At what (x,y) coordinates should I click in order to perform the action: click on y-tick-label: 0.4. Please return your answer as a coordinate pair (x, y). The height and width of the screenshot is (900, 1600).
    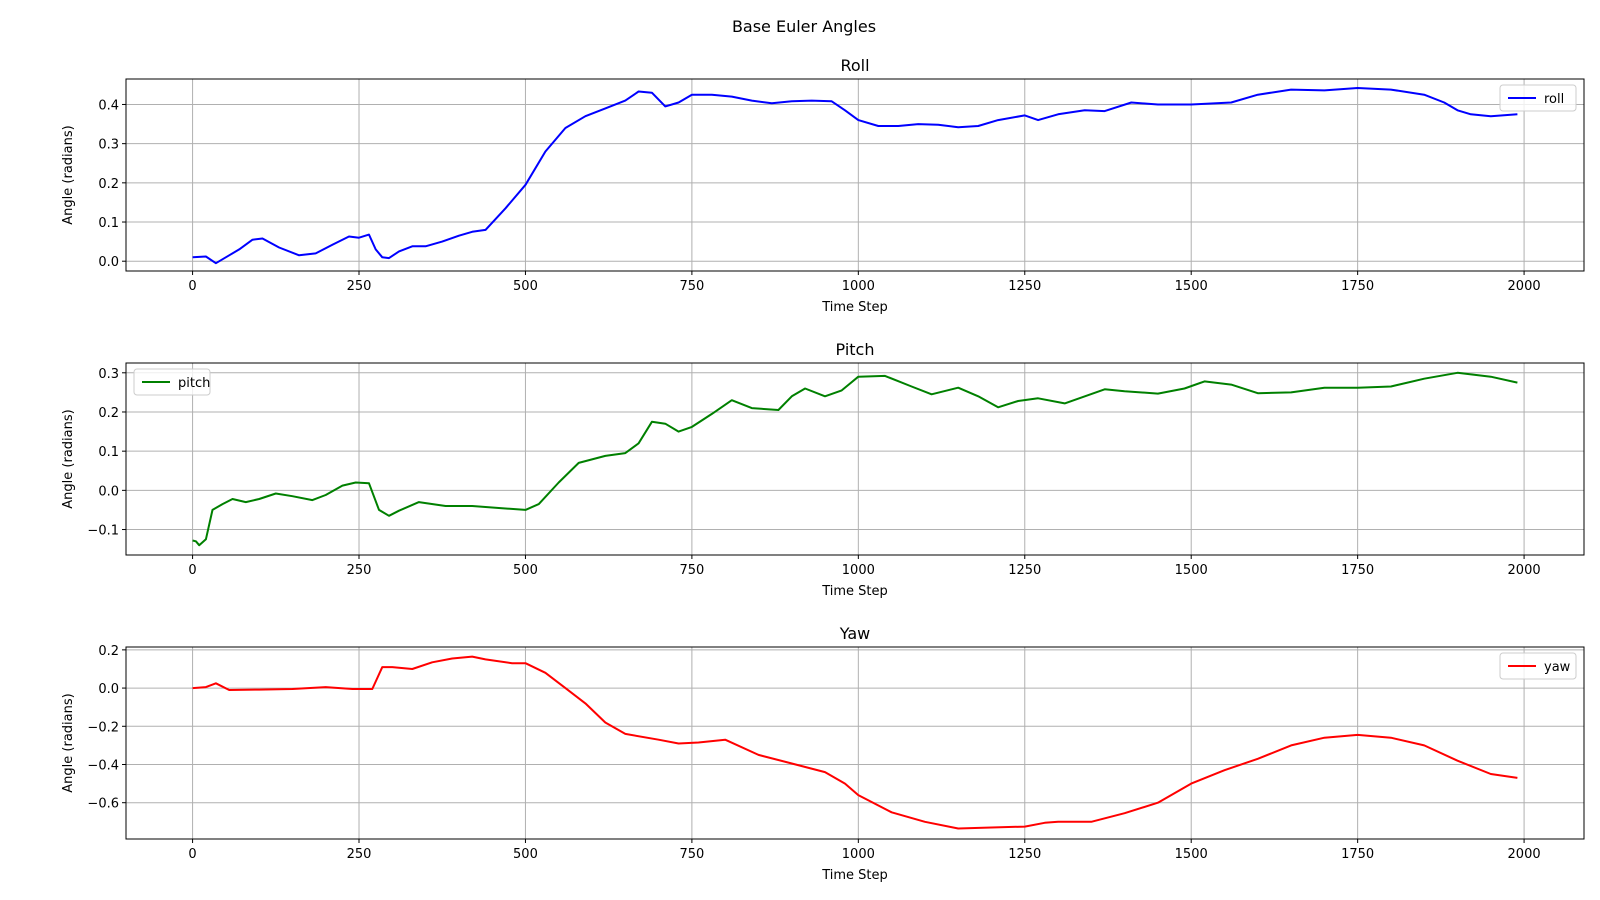
    Looking at the image, I should click on (108, 105).